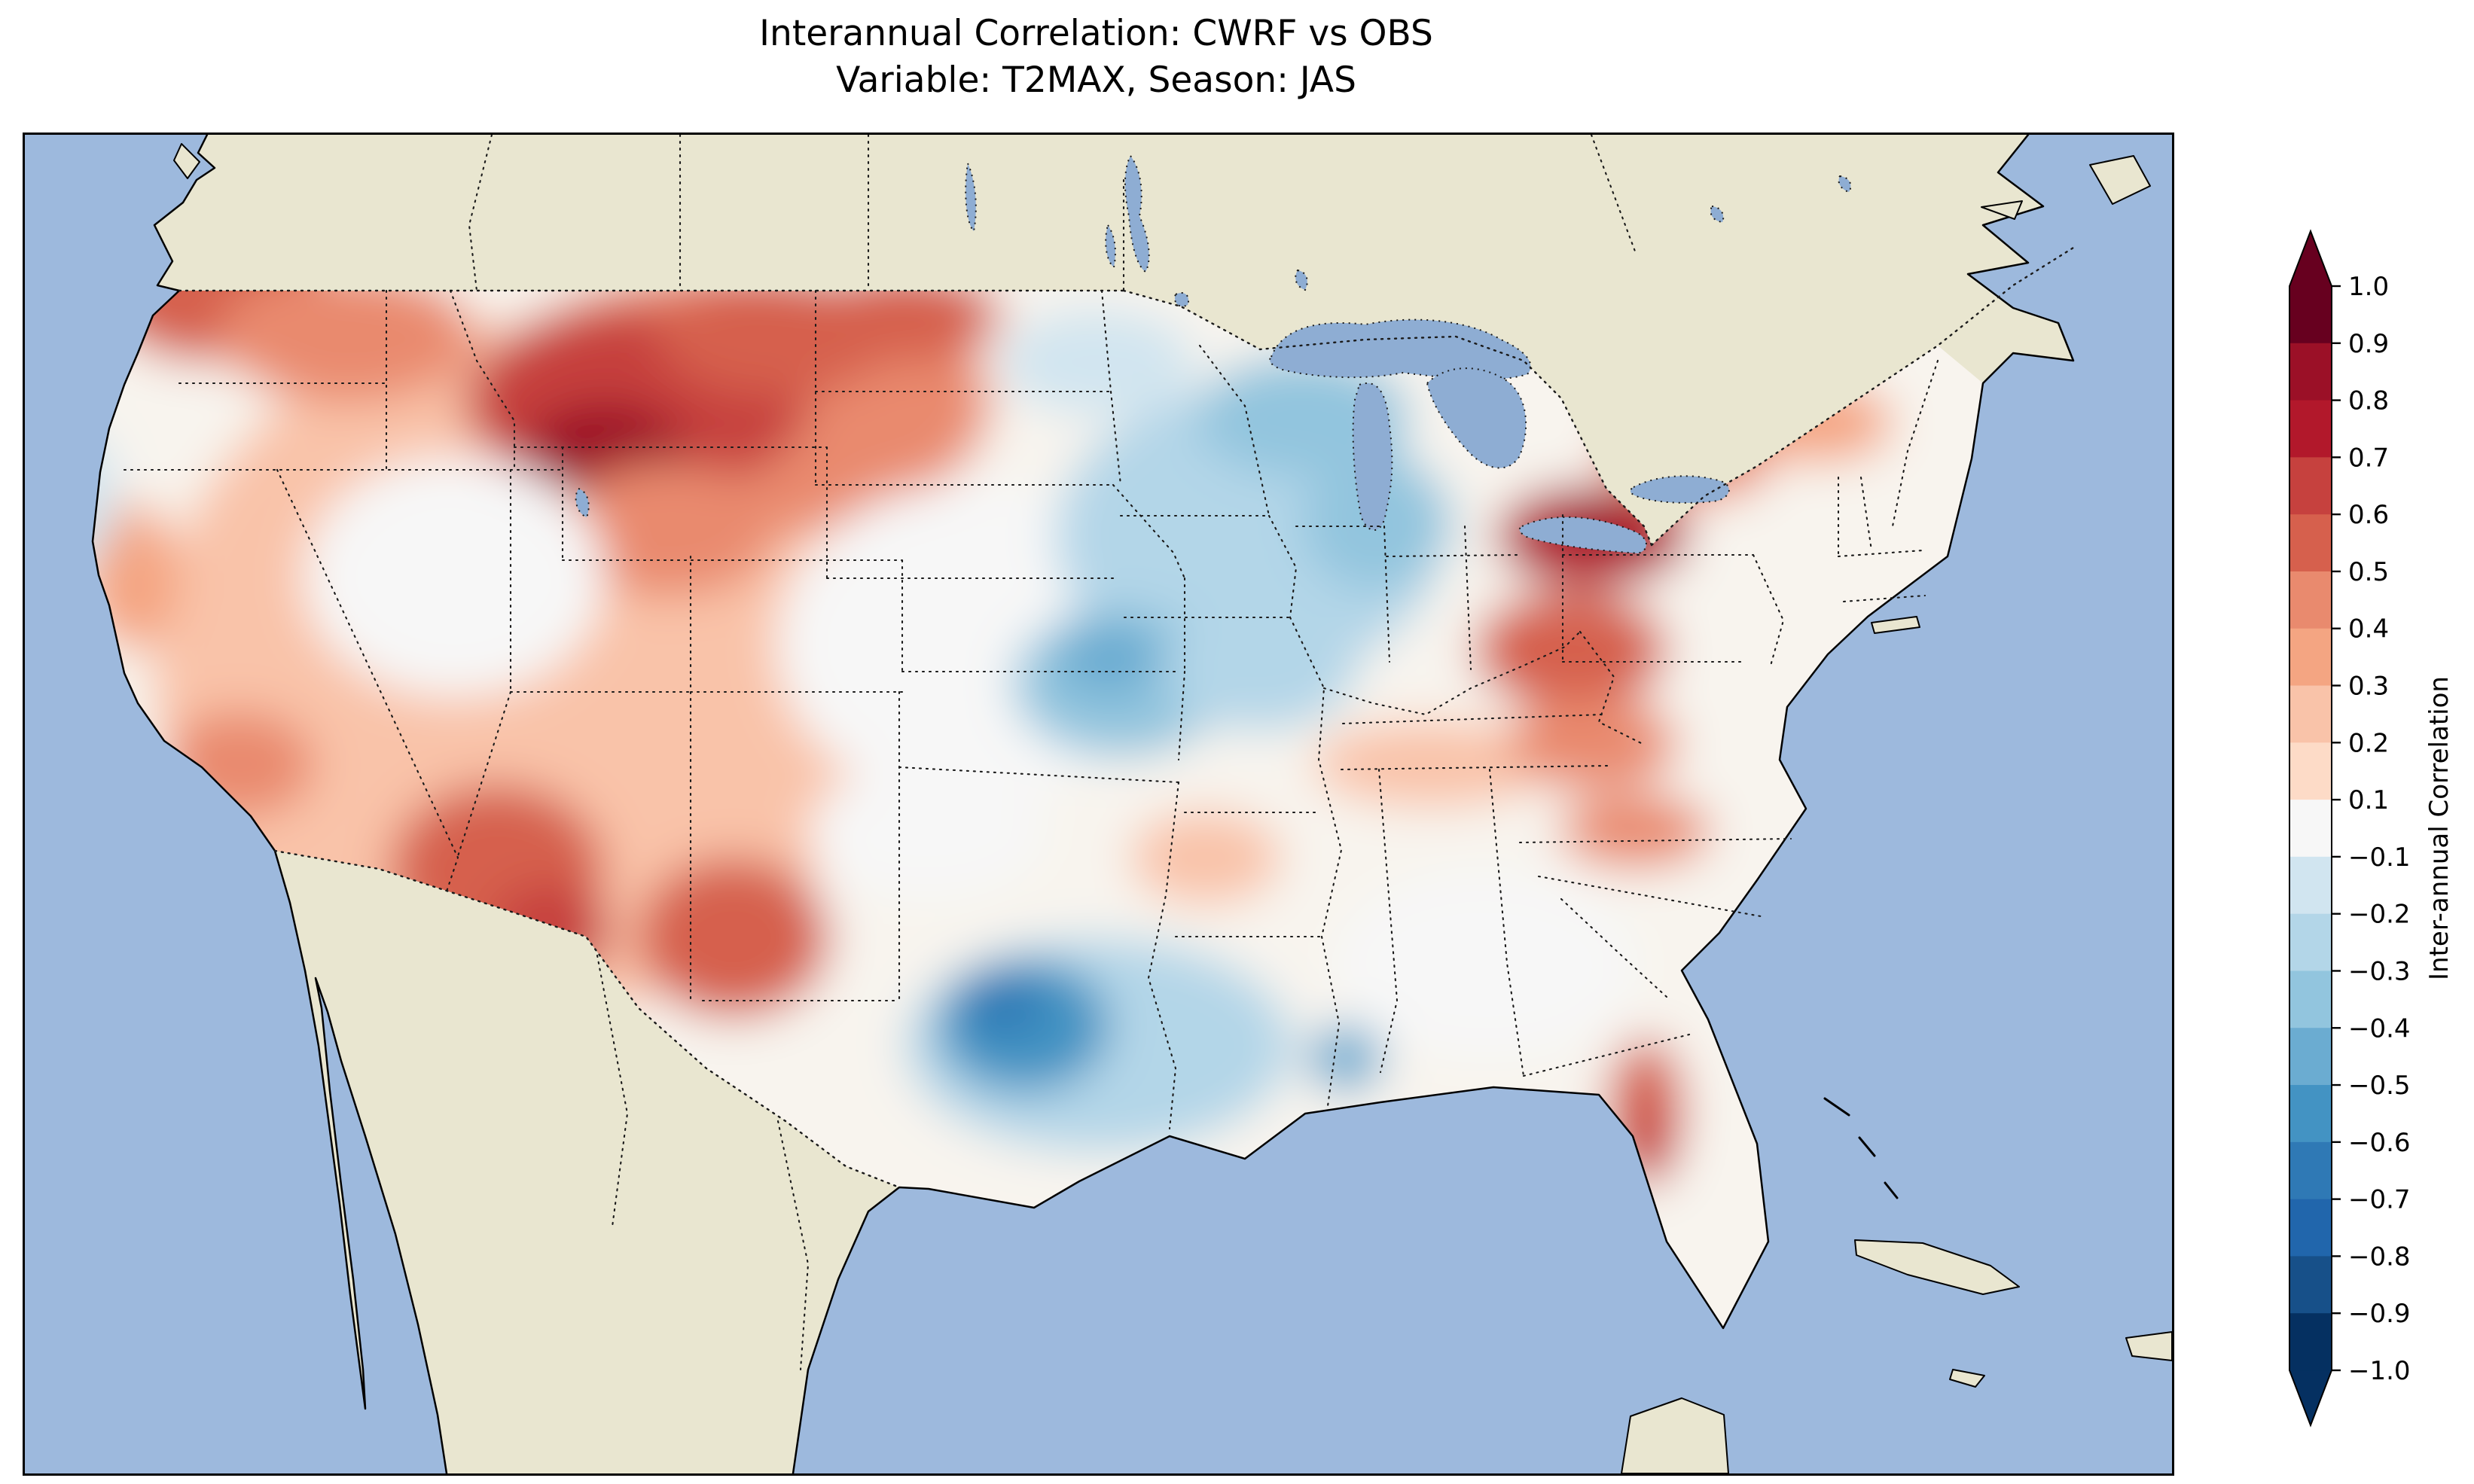 Image resolution: width=2474 pixels, height=1484 pixels. I want to click on lake-huron, so click(1476, 418).